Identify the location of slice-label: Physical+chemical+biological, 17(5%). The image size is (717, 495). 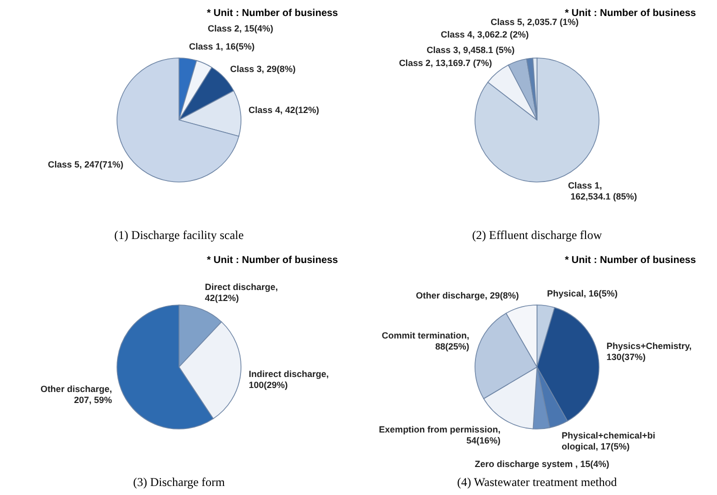
(609, 441).